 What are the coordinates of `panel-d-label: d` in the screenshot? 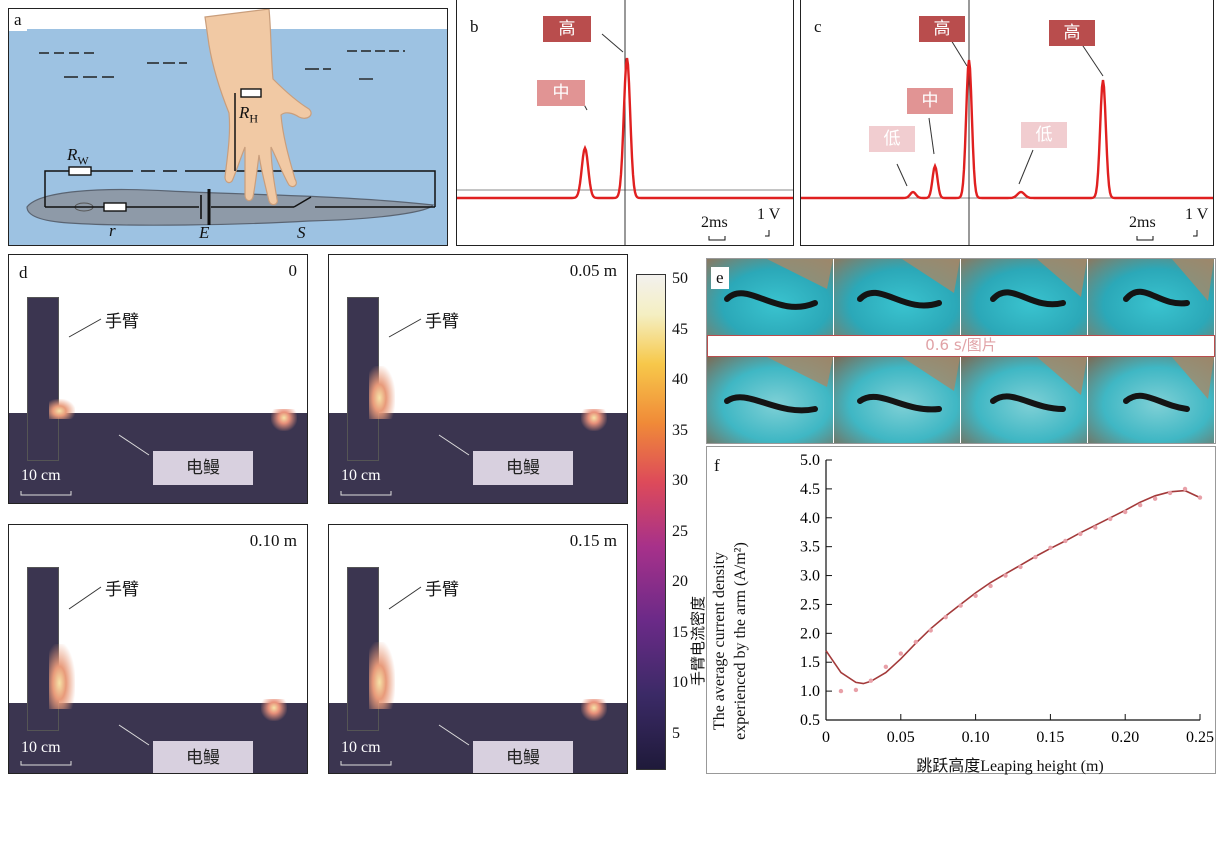 It's located at (23, 272).